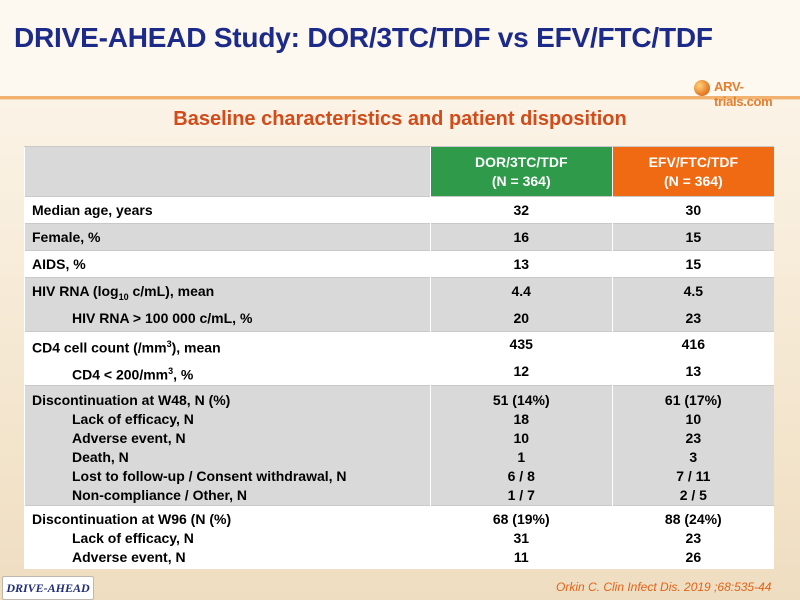 Image resolution: width=800 pixels, height=600 pixels. What do you see at coordinates (521, 400) in the screenshot?
I see `arm1-value: 51 (14%)` at bounding box center [521, 400].